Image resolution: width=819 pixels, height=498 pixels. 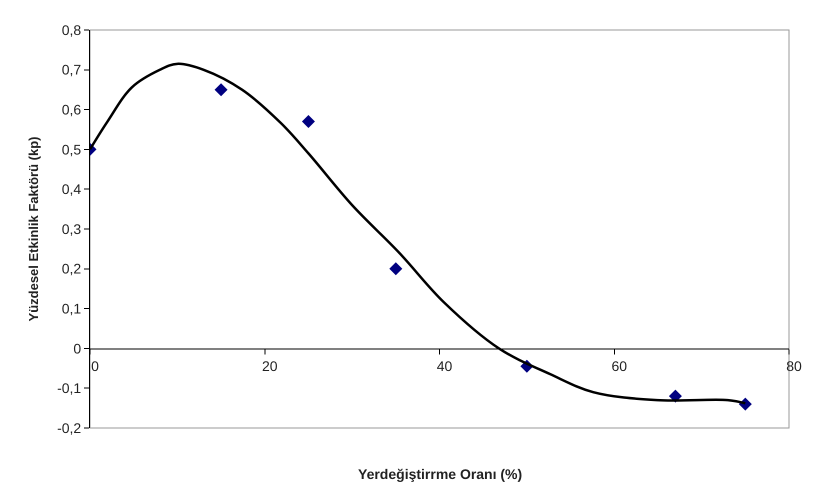 What do you see at coordinates (95, 366) in the screenshot?
I see `x-tick-label: 0` at bounding box center [95, 366].